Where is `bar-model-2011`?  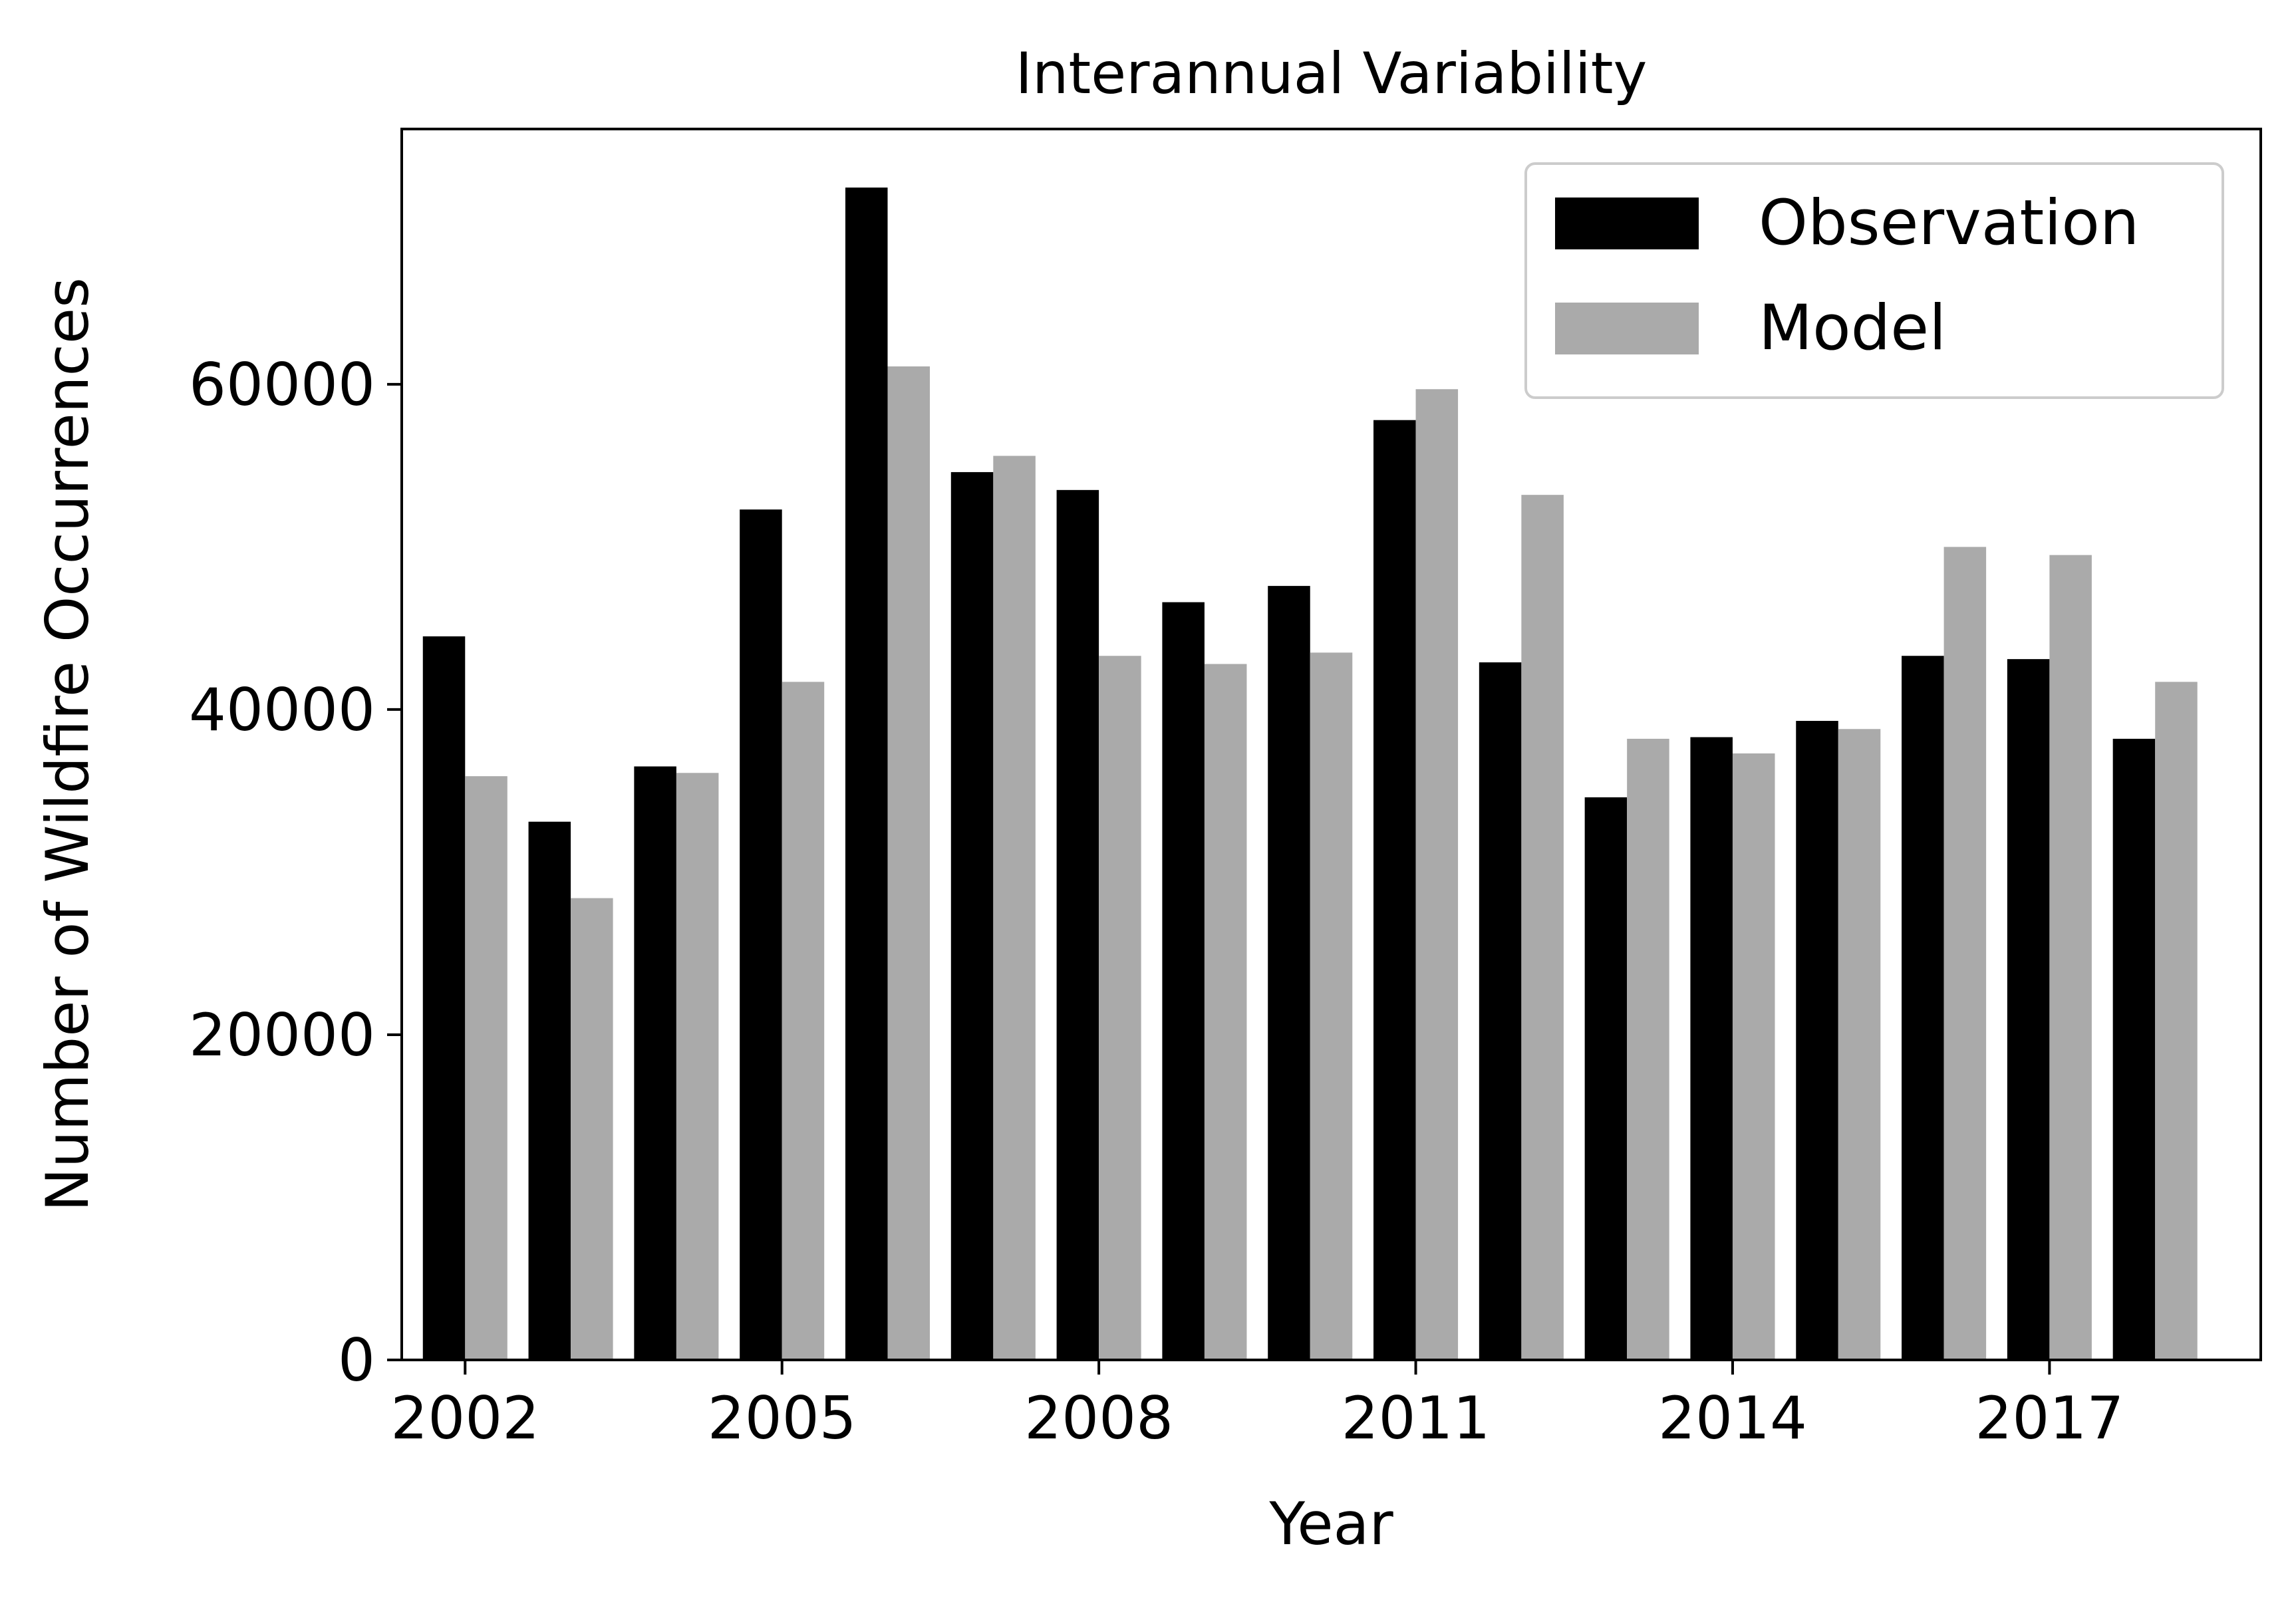 bar-model-2011 is located at coordinates (1437, 874).